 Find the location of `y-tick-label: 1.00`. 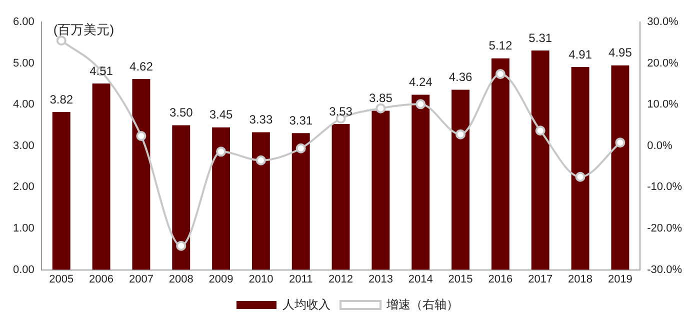

y-tick-label: 1.00 is located at coordinates (23, 228).